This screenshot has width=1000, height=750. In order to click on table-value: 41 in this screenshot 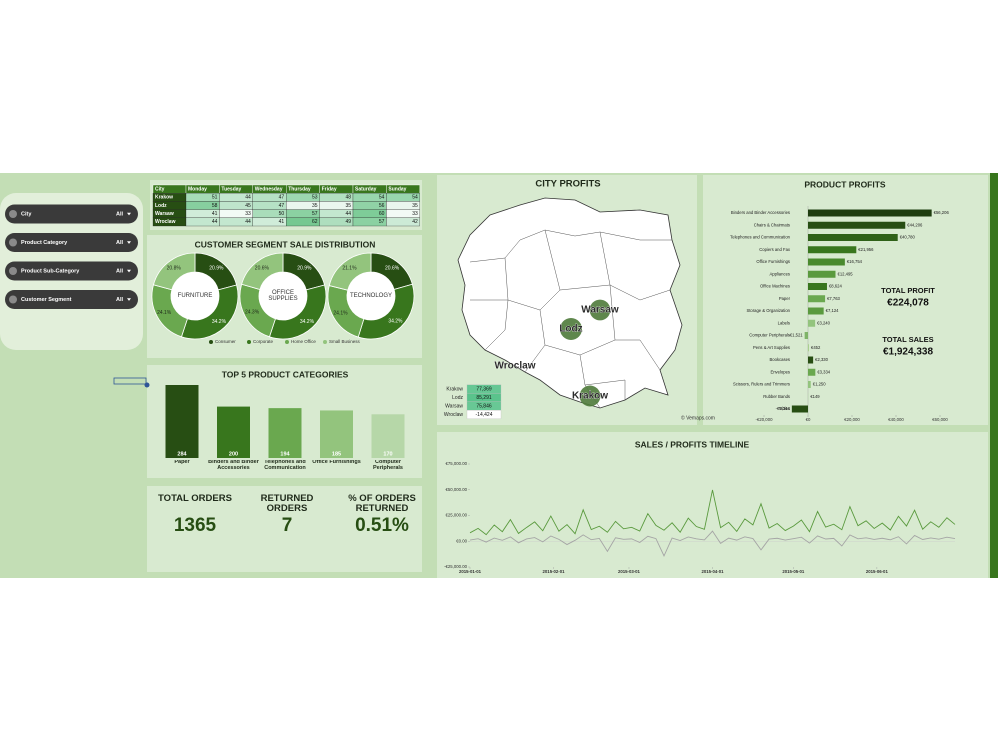, I will do `click(215, 214)`.